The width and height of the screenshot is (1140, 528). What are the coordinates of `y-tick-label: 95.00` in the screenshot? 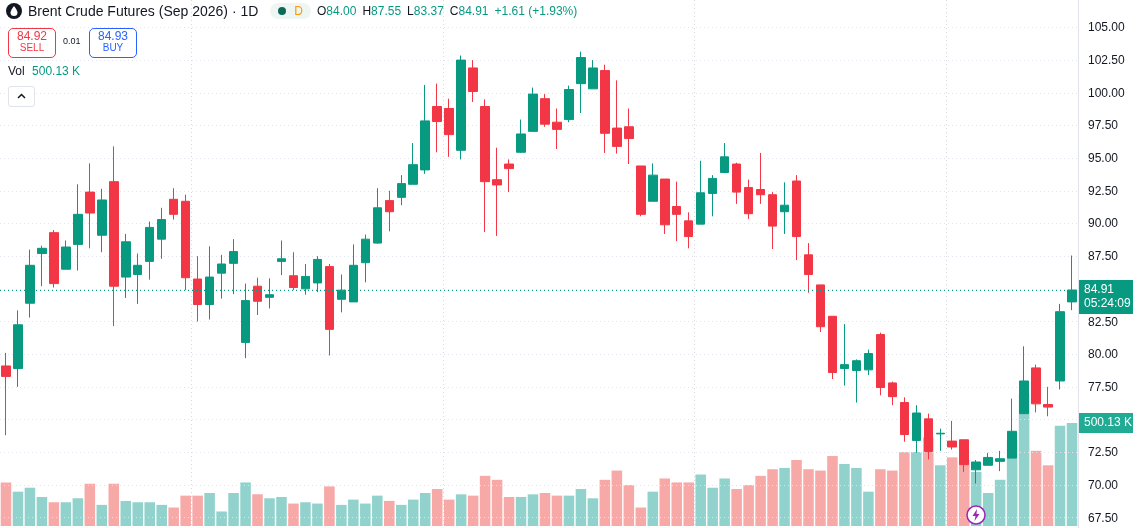 It's located at (1103, 158).